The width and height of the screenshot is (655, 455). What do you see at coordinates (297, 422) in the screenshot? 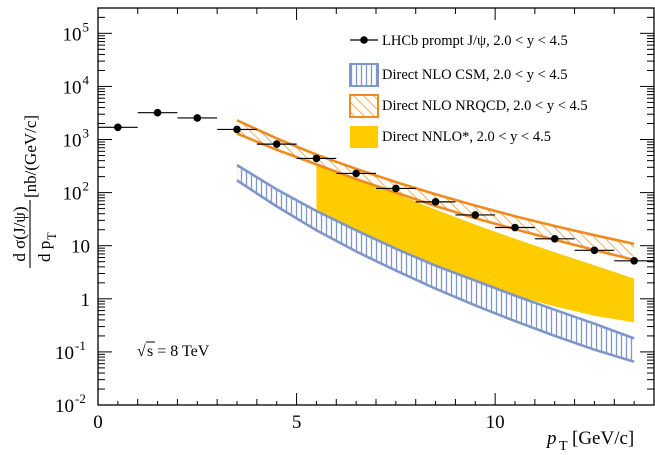
I see `x-tick-label: 5` at bounding box center [297, 422].